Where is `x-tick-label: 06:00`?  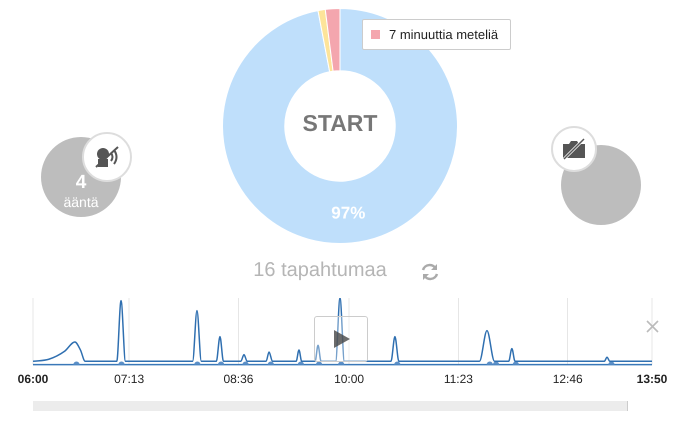
x-tick-label: 06:00 is located at coordinates (33, 379).